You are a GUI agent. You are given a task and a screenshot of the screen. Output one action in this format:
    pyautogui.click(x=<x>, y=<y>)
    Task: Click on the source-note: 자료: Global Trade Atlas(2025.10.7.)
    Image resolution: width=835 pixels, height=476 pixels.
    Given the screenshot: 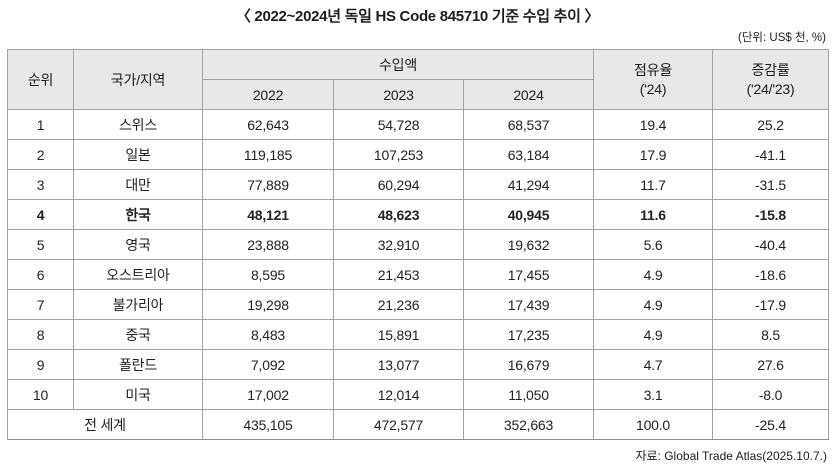 What is the action you would take?
    pyautogui.click(x=731, y=456)
    